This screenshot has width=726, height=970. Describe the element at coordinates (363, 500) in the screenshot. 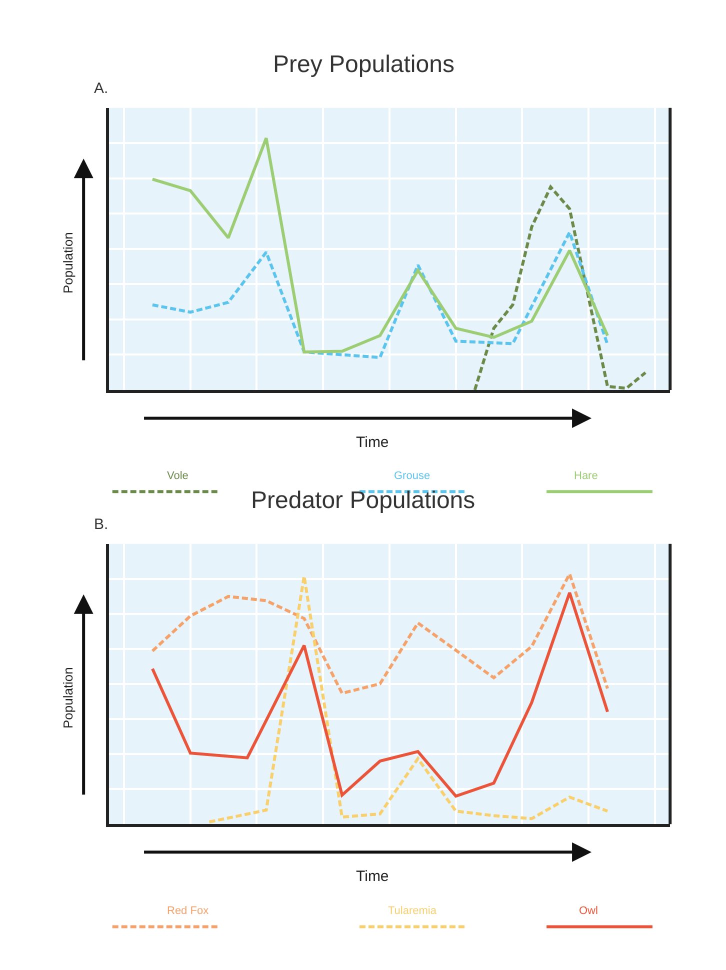

I see `chart-title: Predator Populations` at that location.